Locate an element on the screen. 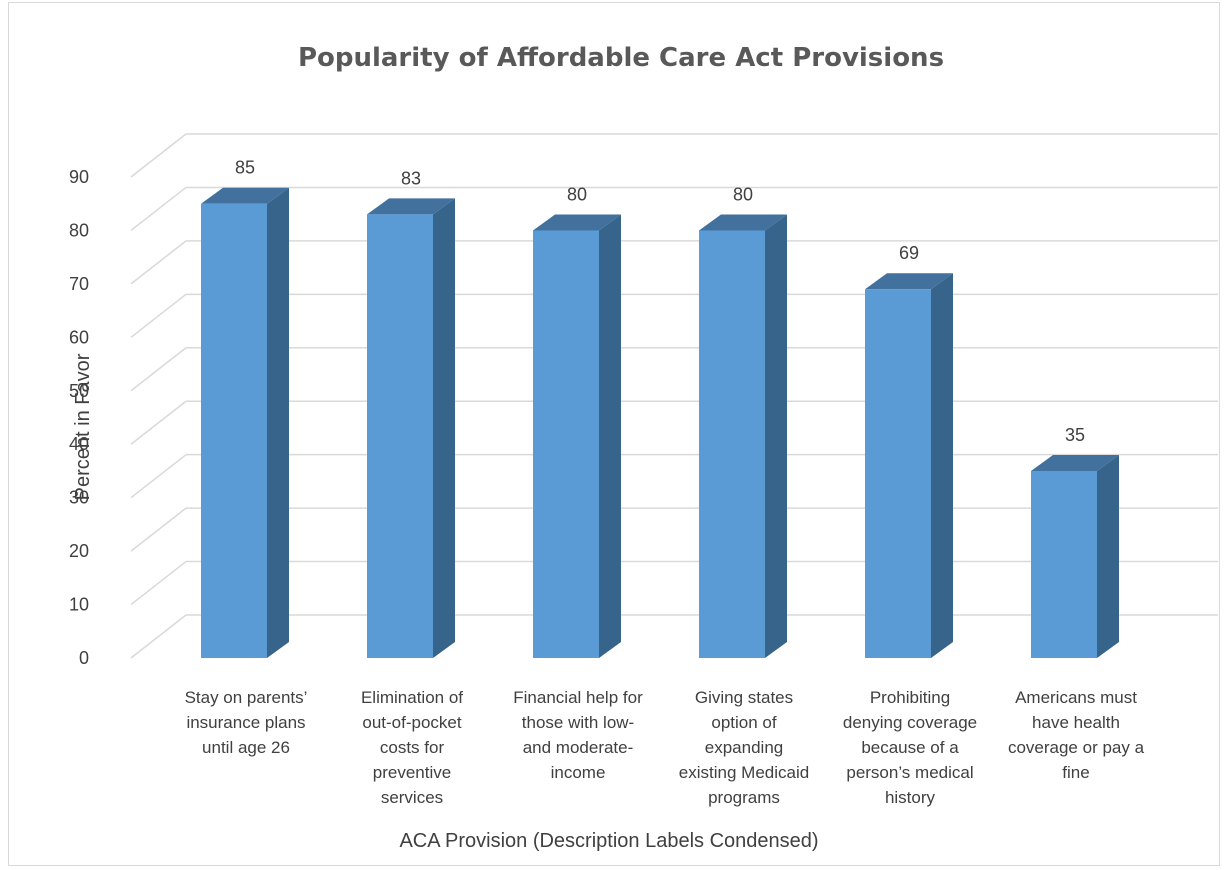 The width and height of the screenshot is (1232, 870). category-label-line: because of a is located at coordinates (910, 747).